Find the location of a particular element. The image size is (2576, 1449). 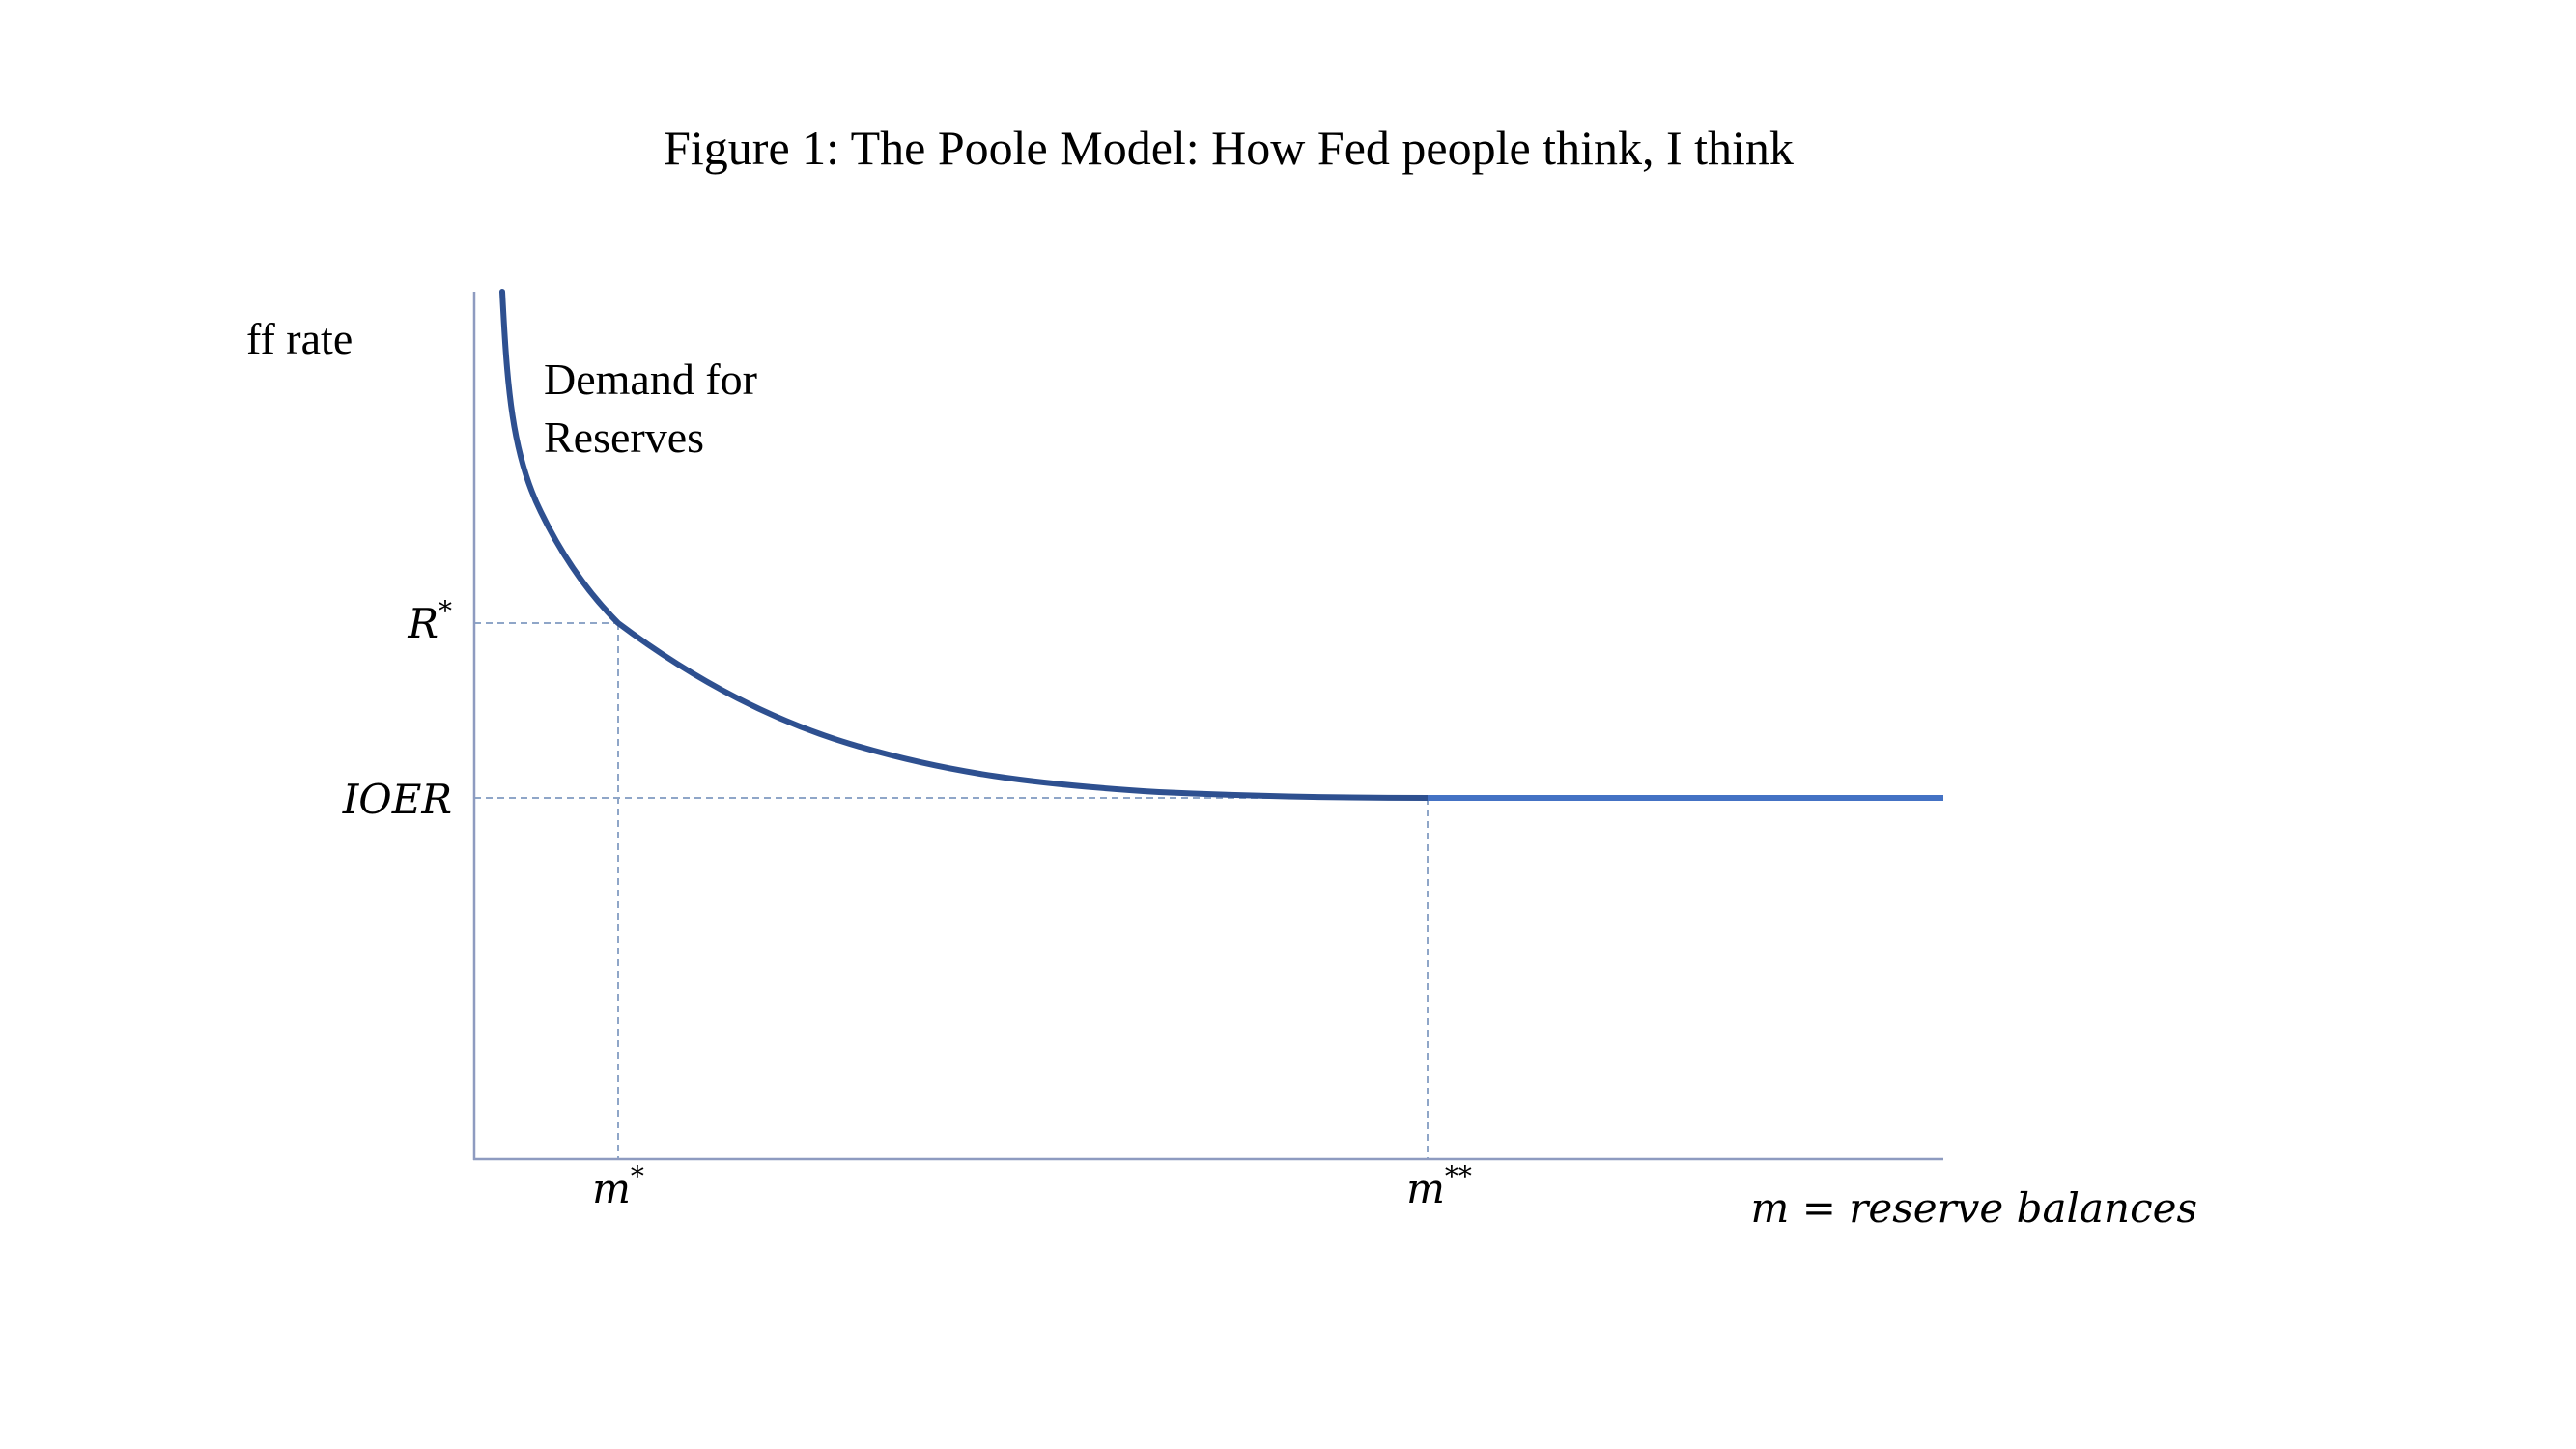

x-axis-label: m = reserve balances is located at coordinates (1974, 1208).